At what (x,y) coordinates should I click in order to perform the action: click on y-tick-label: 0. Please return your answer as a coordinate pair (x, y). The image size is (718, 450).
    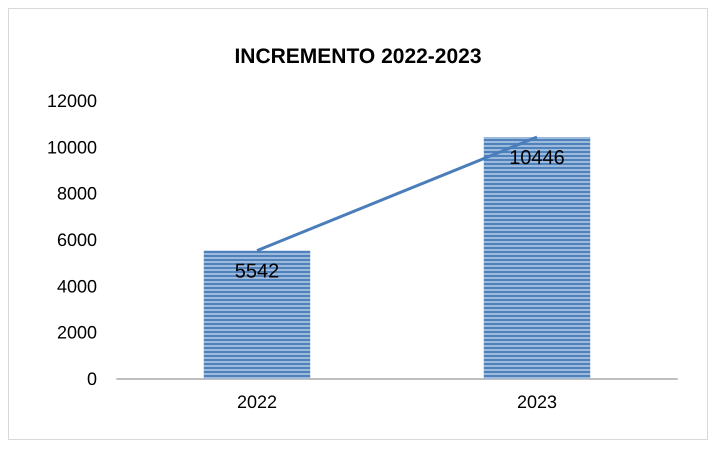
    Looking at the image, I should click on (91, 379).